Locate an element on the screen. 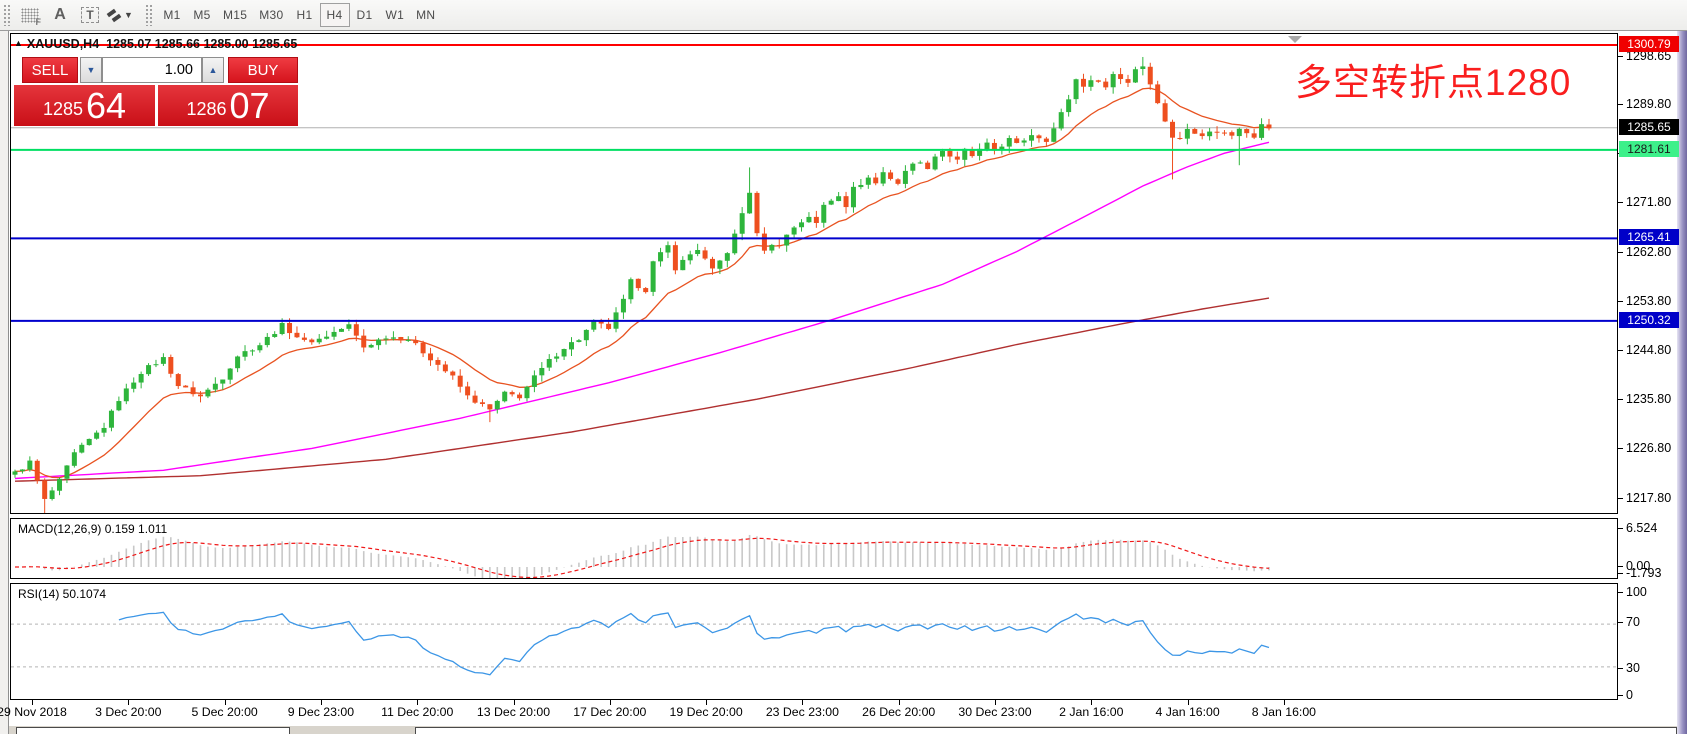 The width and height of the screenshot is (1687, 734). tf-button-H1: H1 is located at coordinates (304, 15).